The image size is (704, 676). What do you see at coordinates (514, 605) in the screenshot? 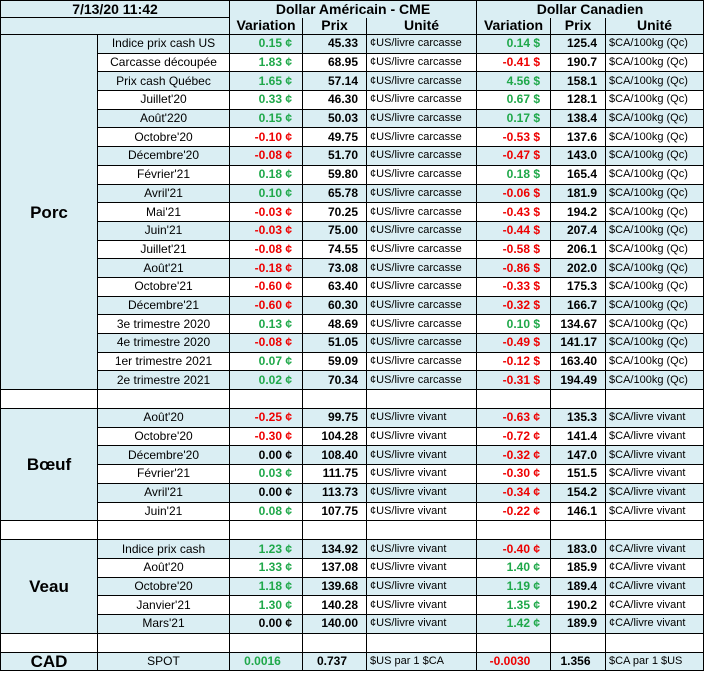
I see `ca-variation: 1.35 ¢` at bounding box center [514, 605].